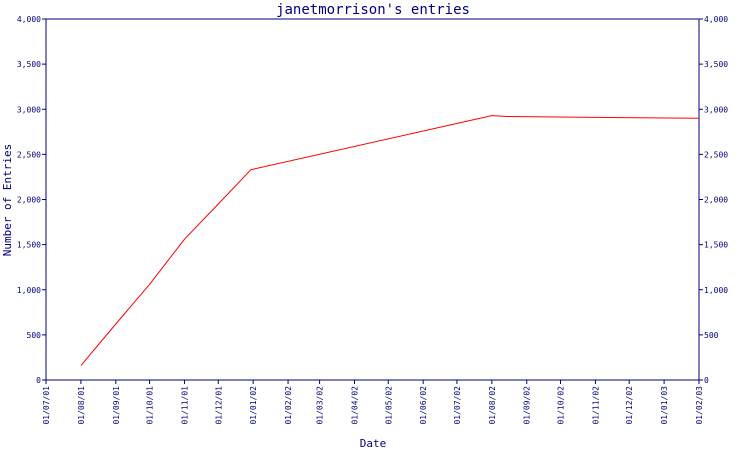  Describe the element at coordinates (7, 200) in the screenshot. I see `y-axis-title: Number of Entries` at that location.